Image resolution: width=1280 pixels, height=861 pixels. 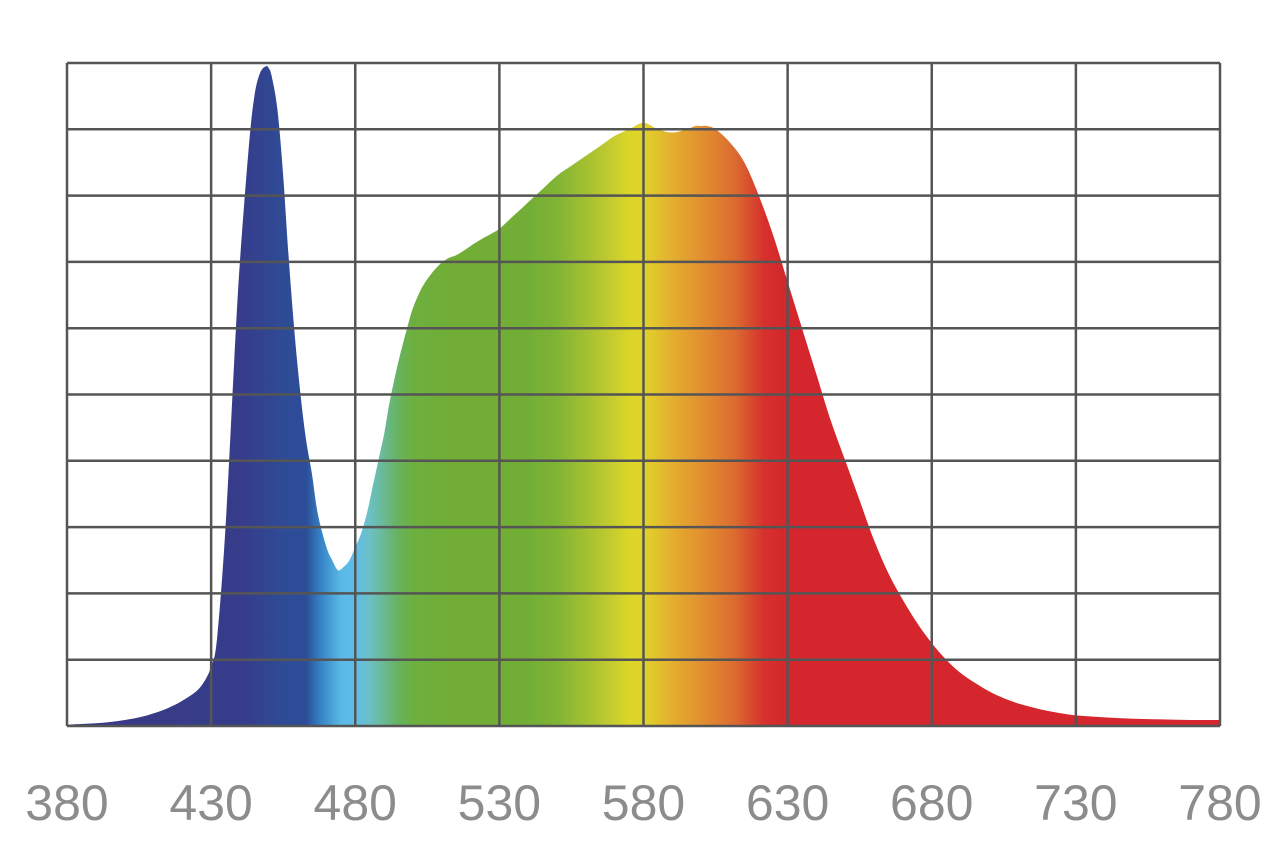 I want to click on x-tick-label: 430, so click(x=210, y=803).